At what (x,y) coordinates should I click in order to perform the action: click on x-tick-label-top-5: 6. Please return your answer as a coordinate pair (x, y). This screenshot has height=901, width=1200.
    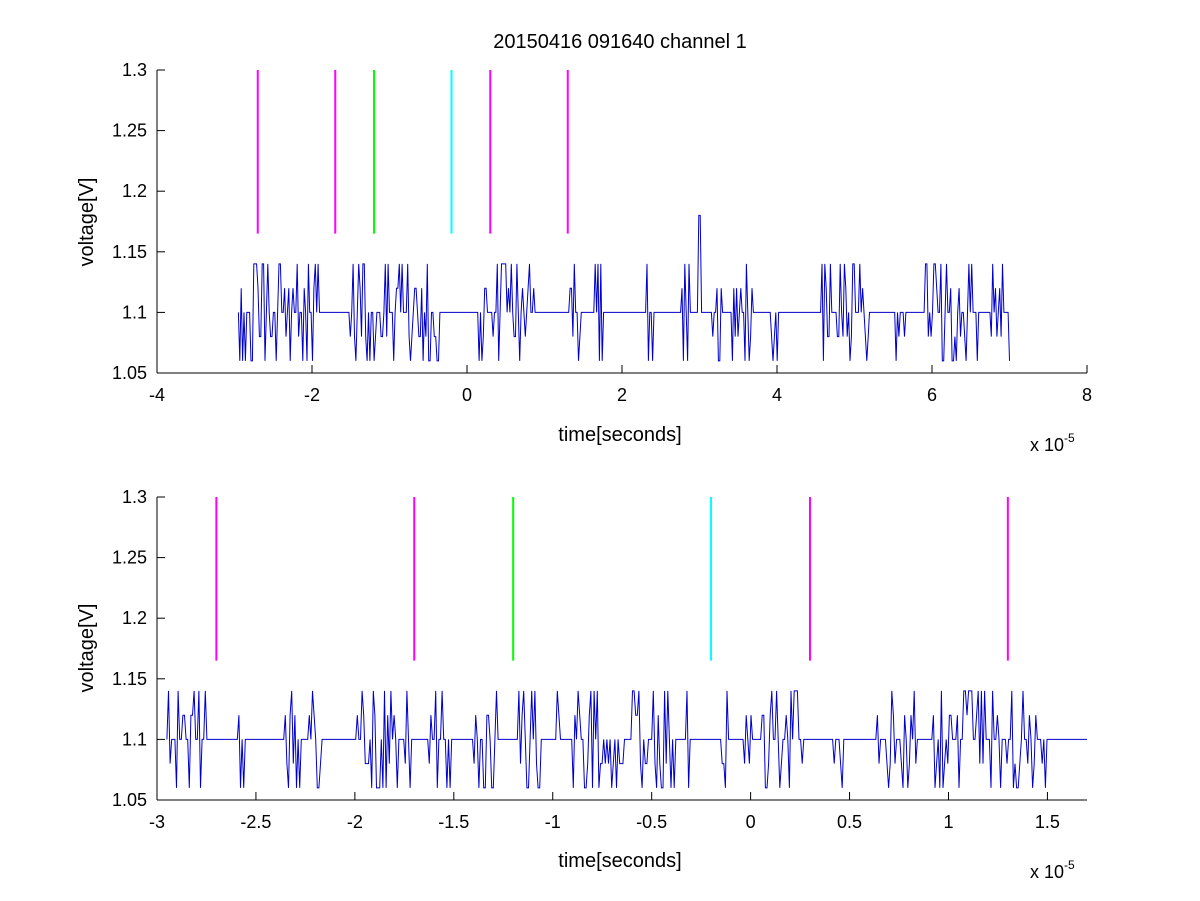
    Looking at the image, I should click on (932, 395).